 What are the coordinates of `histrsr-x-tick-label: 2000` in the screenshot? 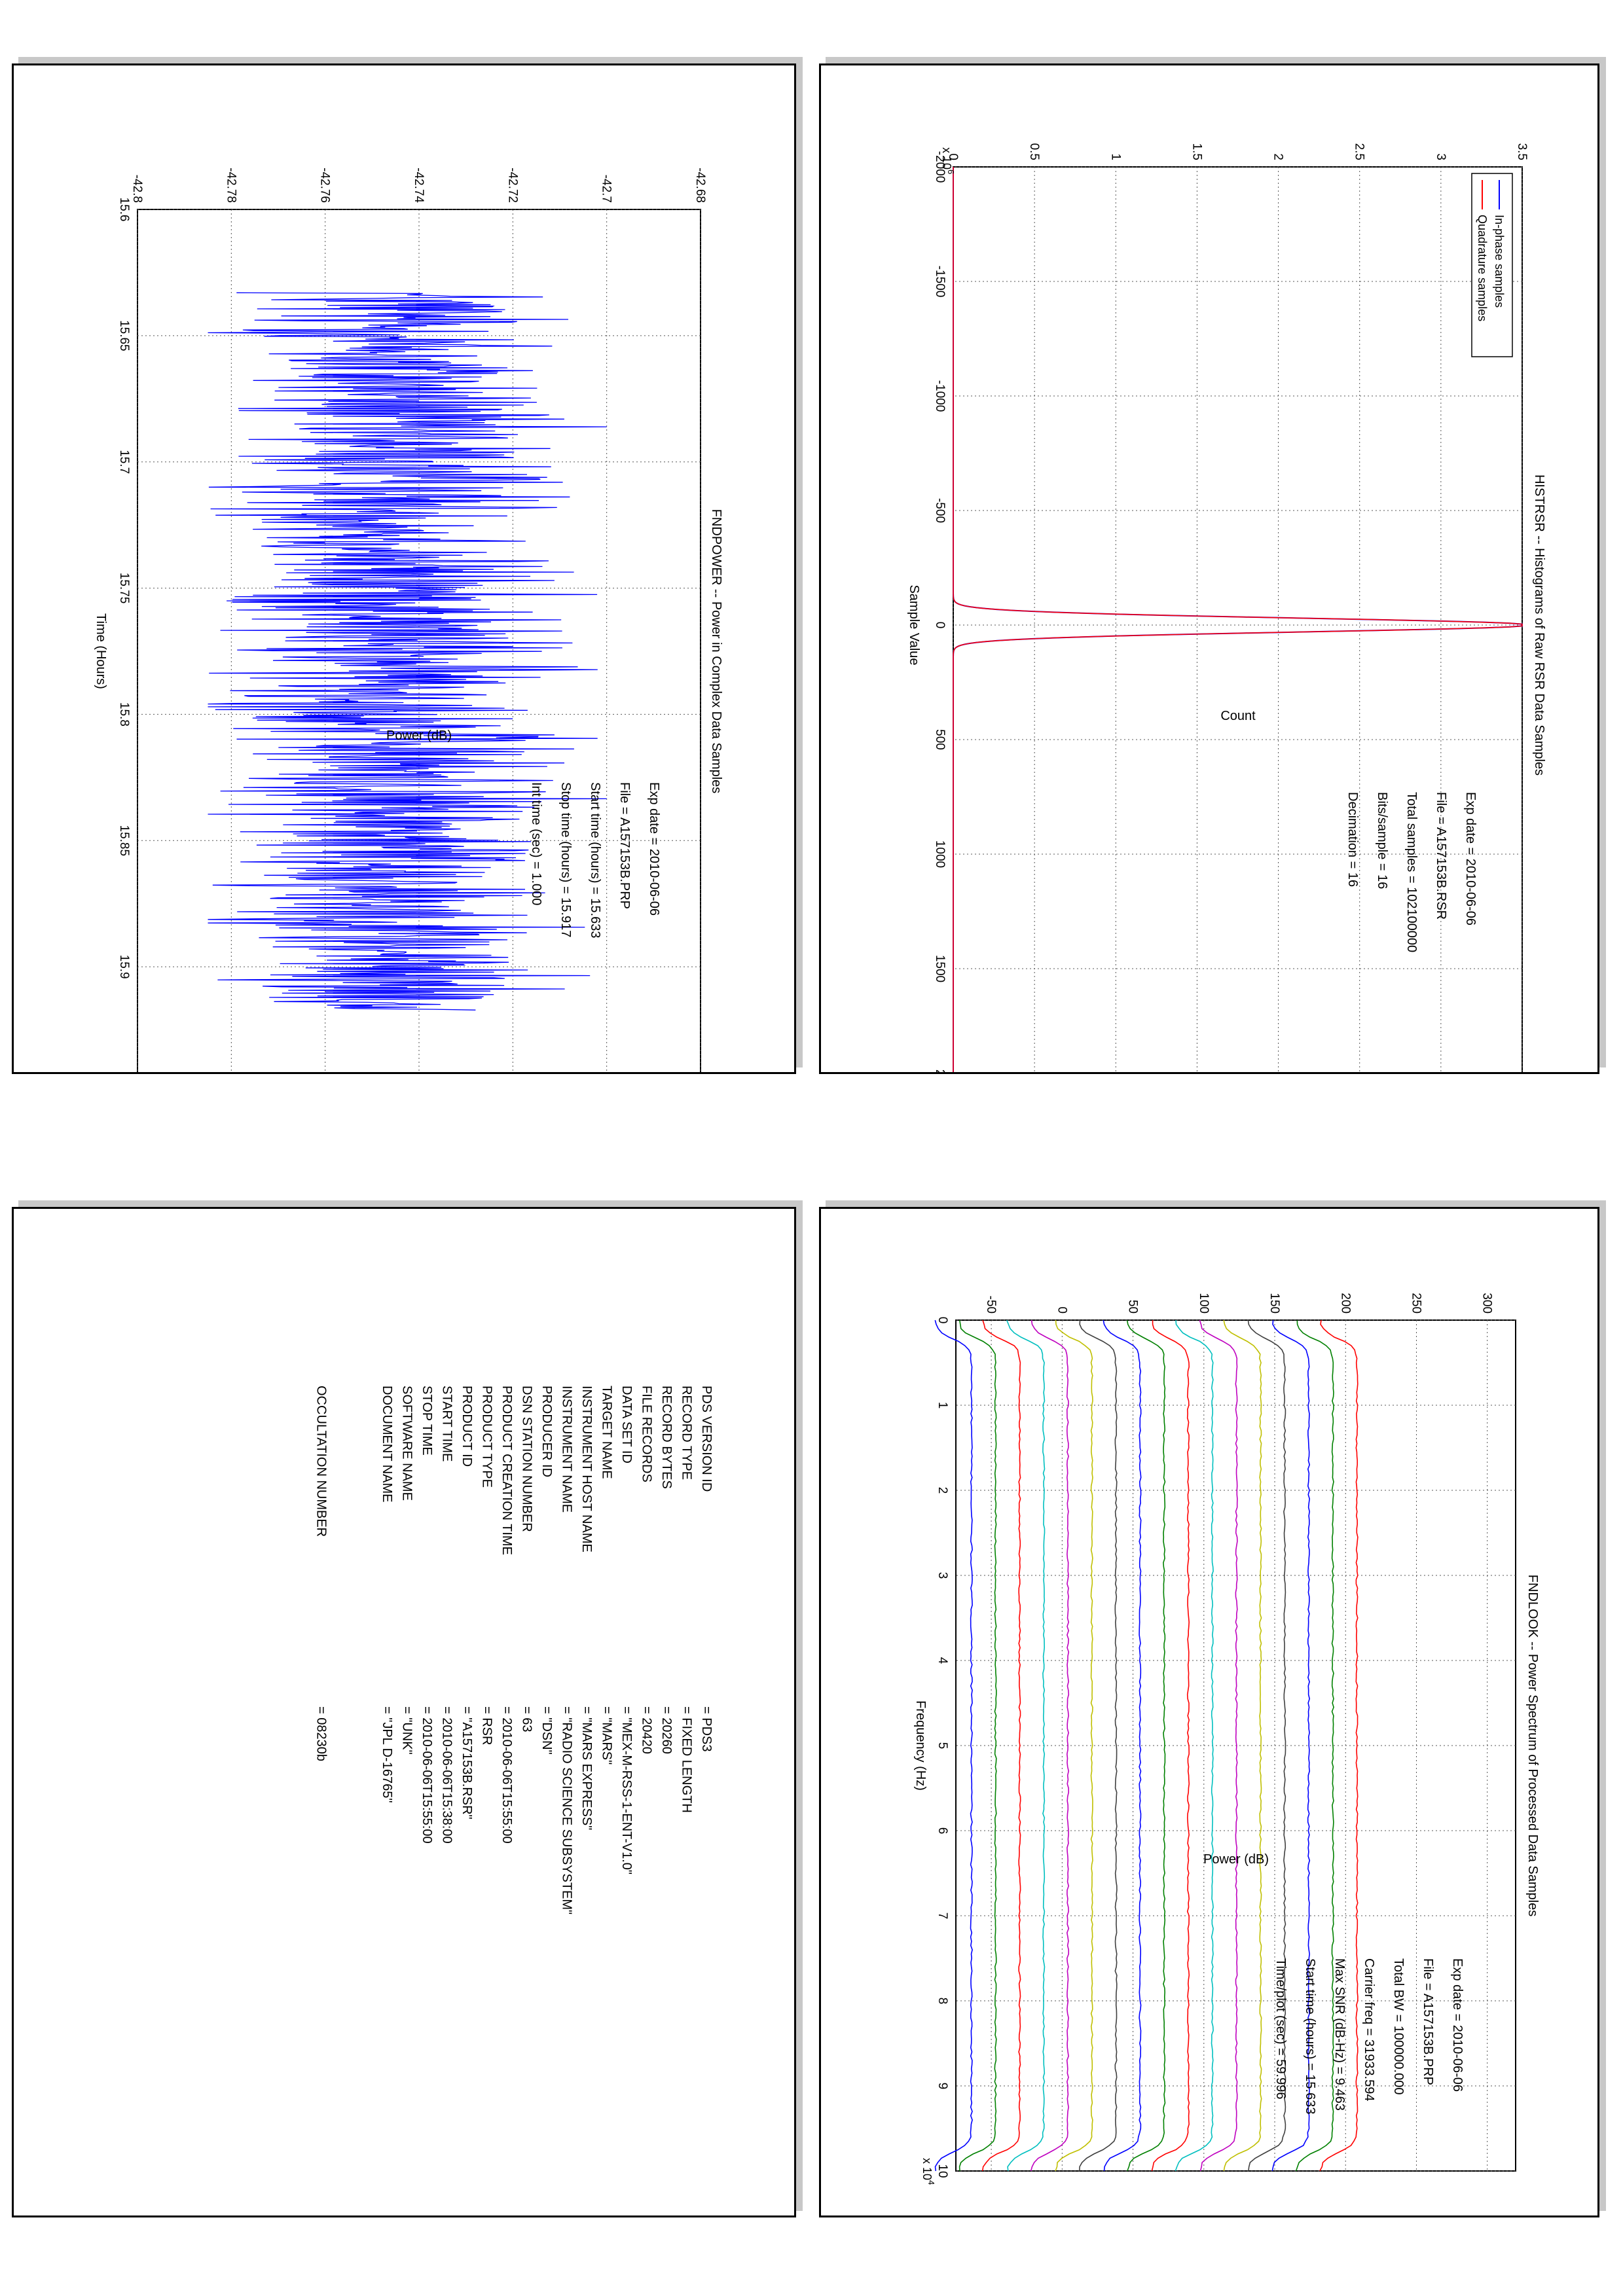 It's located at (940, 1070).